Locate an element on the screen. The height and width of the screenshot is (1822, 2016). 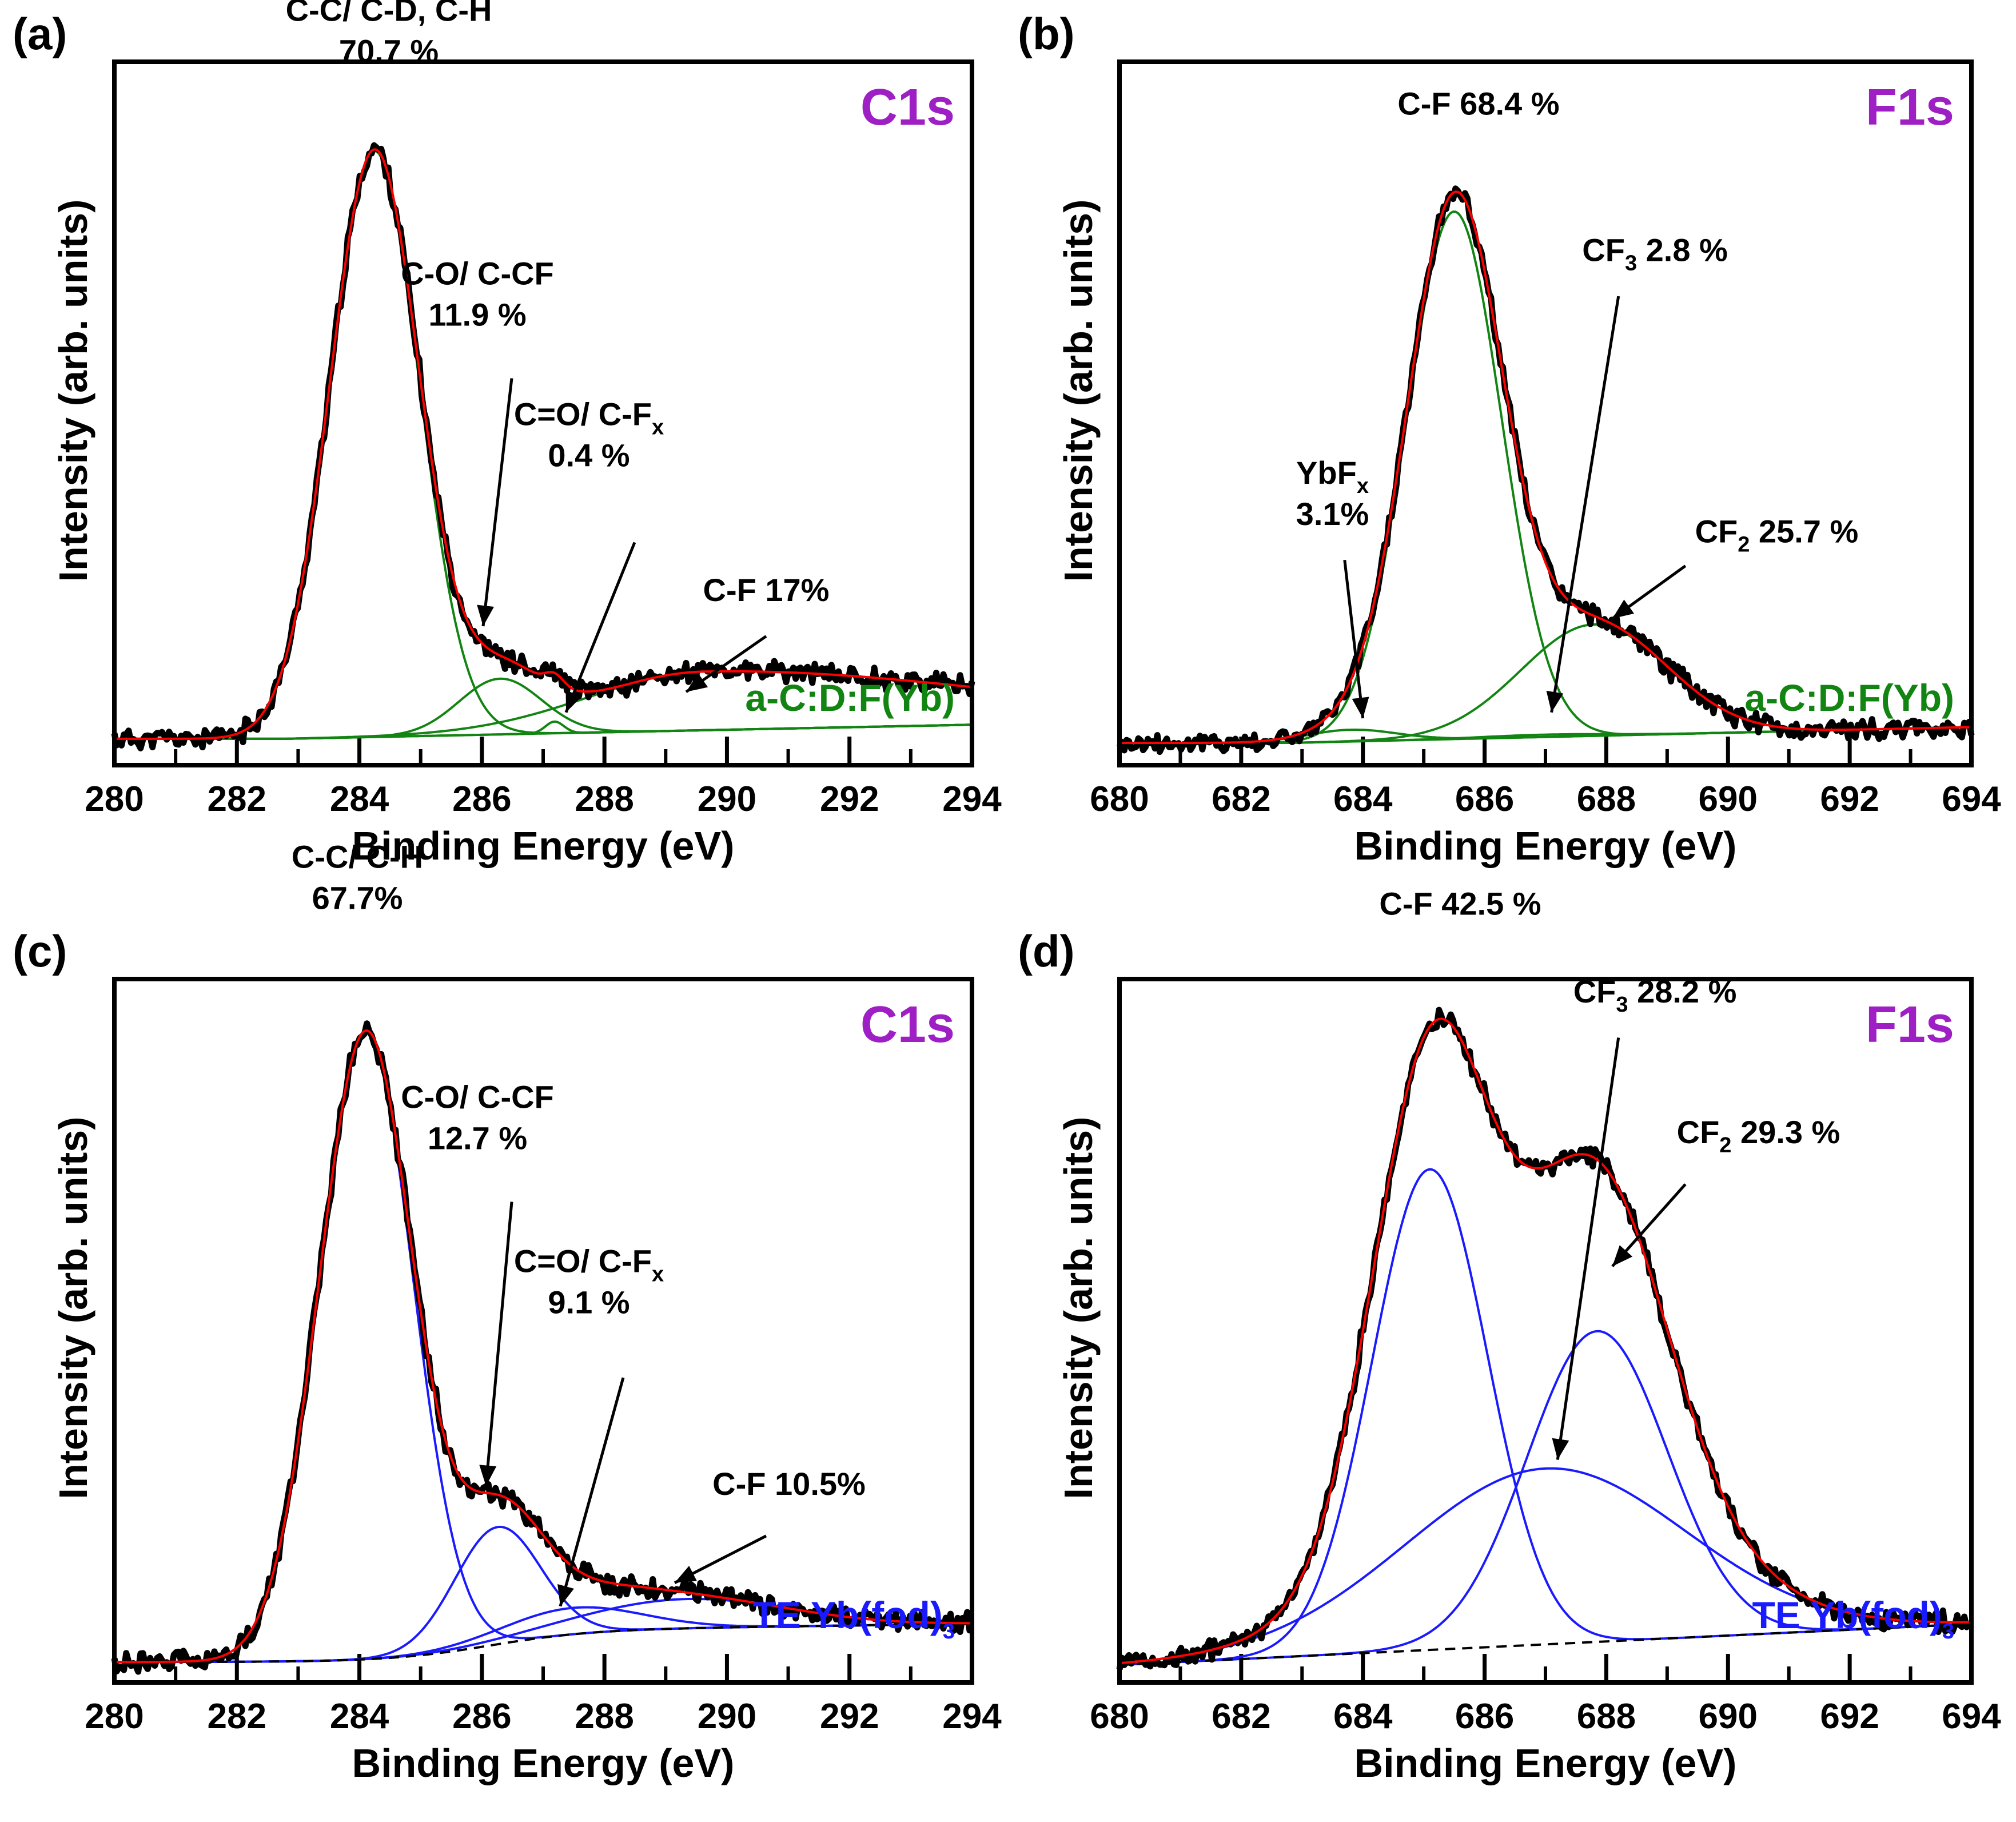
peak-annotation: CF3 28.2 % is located at coordinates (1655, 995).